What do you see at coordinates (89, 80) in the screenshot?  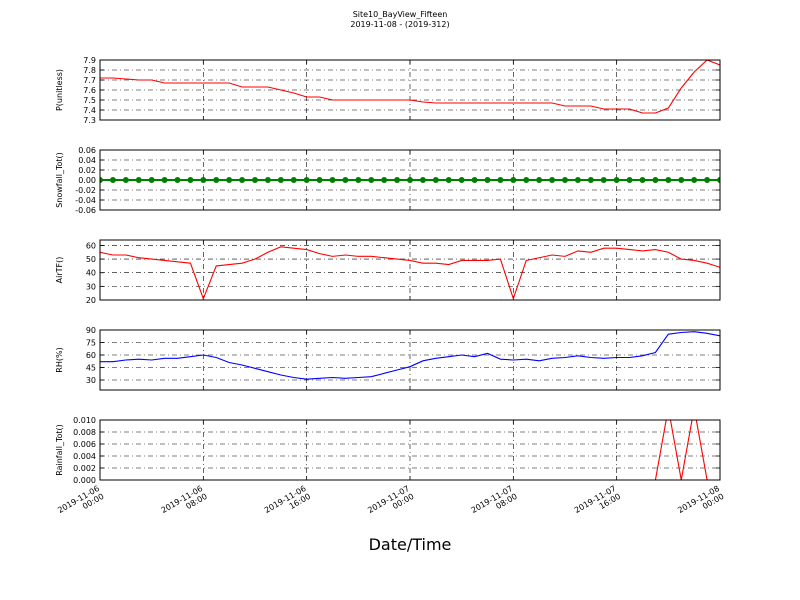 I see `y-tick-label: 7.7` at bounding box center [89, 80].